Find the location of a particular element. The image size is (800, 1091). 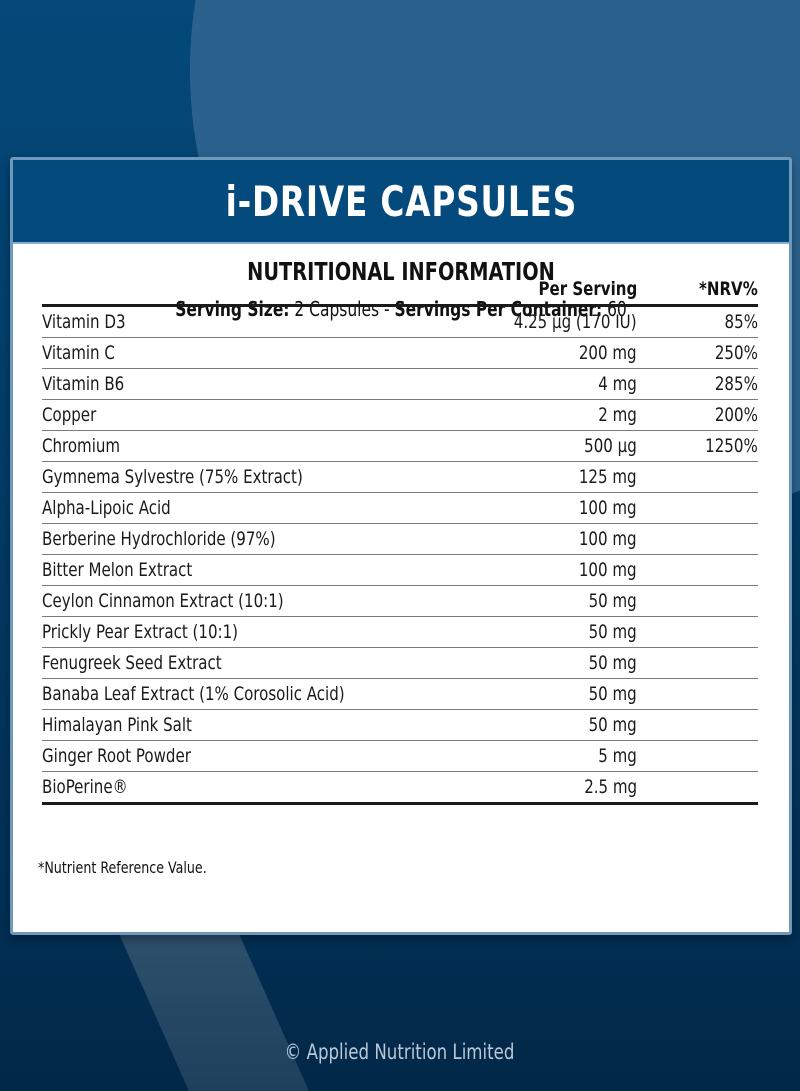

panel-header: i-DRIVE CAPSULES is located at coordinates (401, 202).